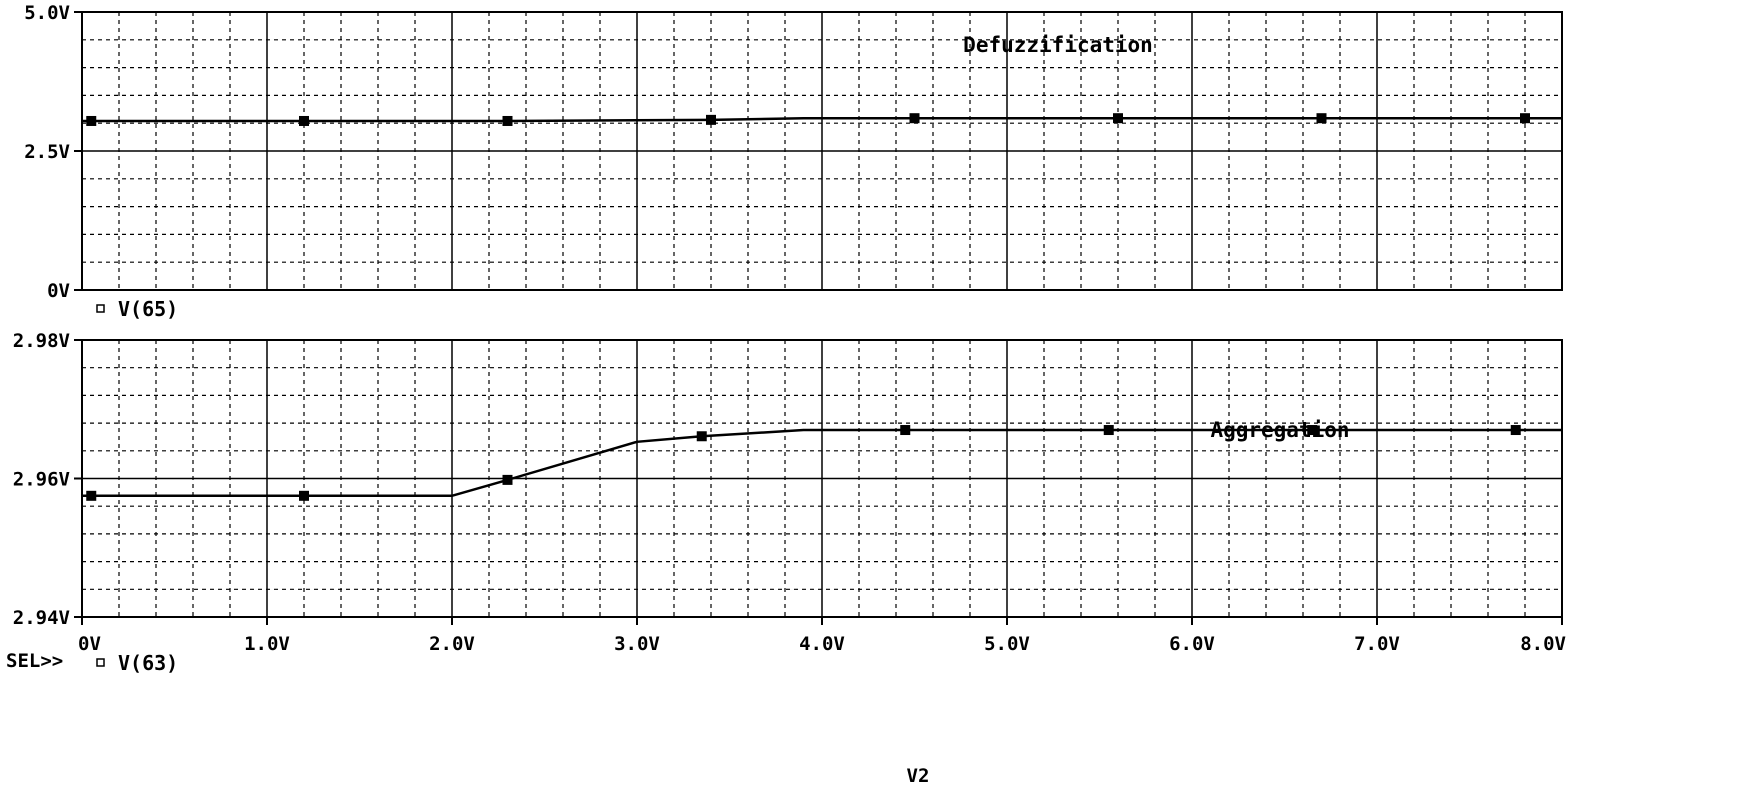 The width and height of the screenshot is (1750, 789). What do you see at coordinates (822, 119) in the screenshot?
I see `series-line` at bounding box center [822, 119].